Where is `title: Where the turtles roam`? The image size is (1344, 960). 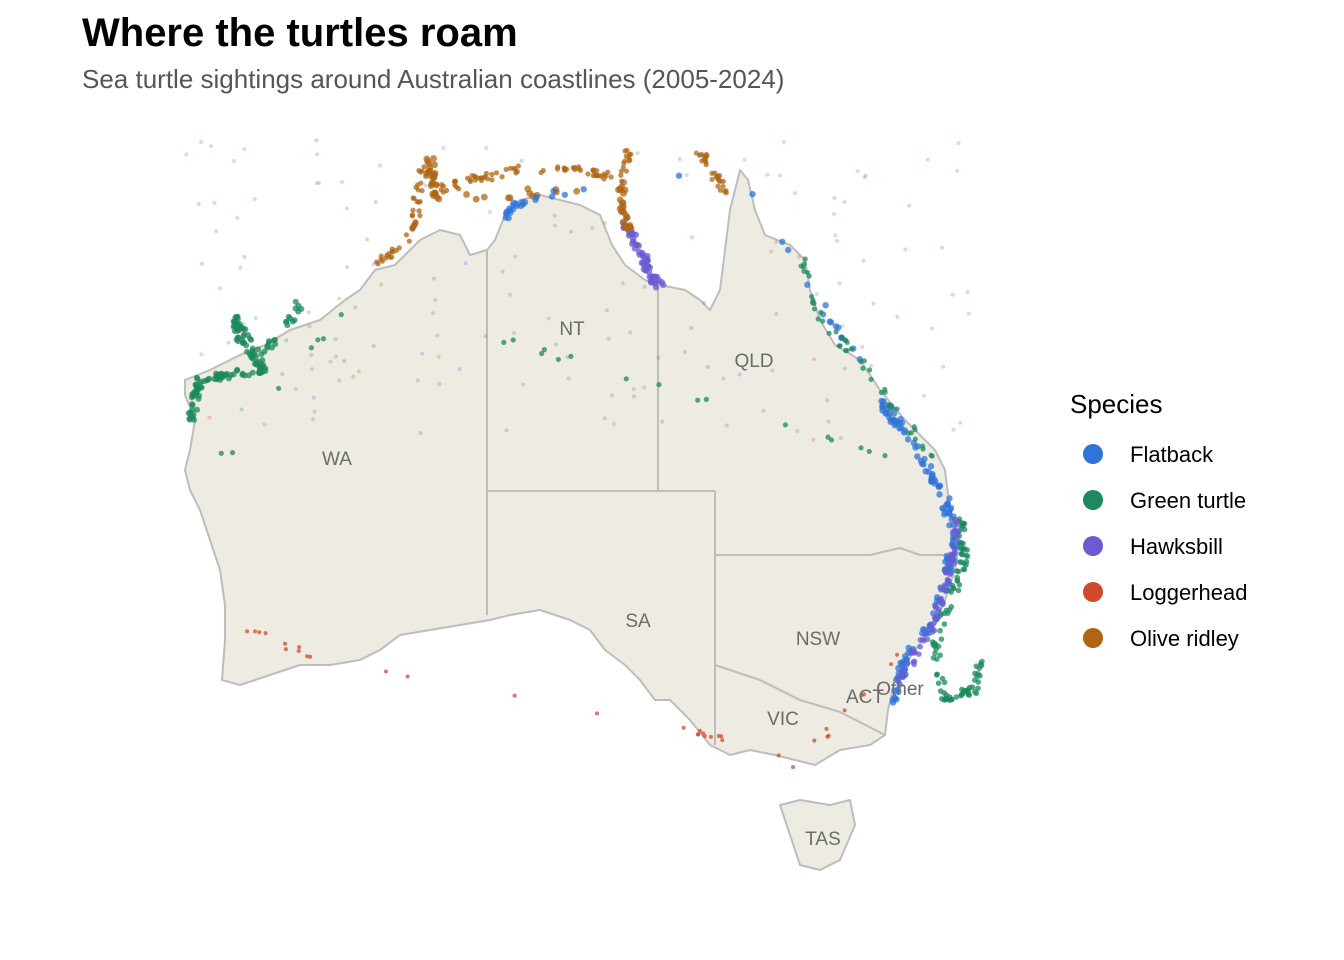
title: Where the turtles roam is located at coordinates (300, 33).